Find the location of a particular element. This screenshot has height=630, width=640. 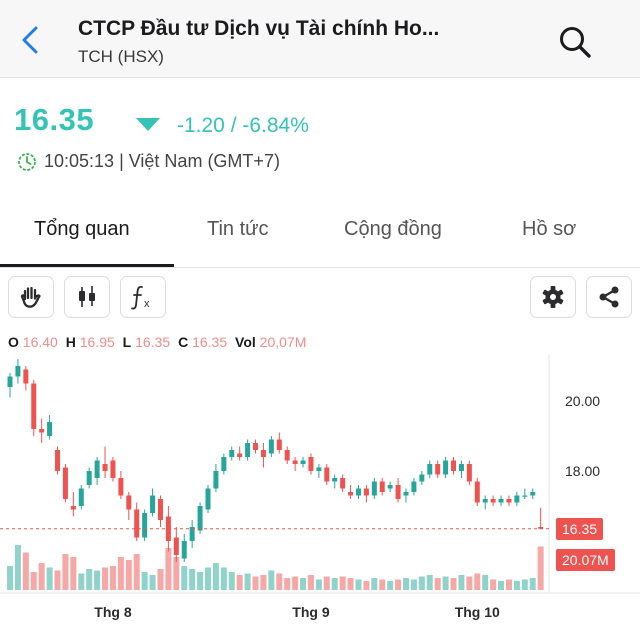

chart-type-button is located at coordinates (87, 297).